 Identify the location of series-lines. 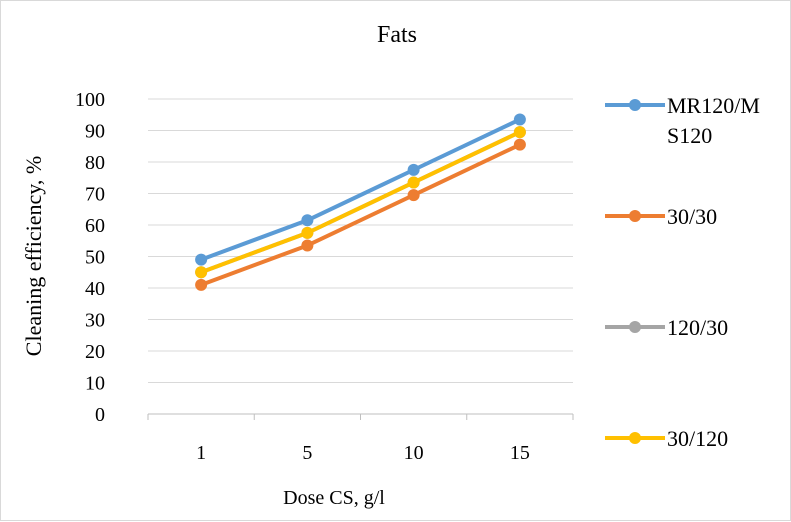
(360, 202).